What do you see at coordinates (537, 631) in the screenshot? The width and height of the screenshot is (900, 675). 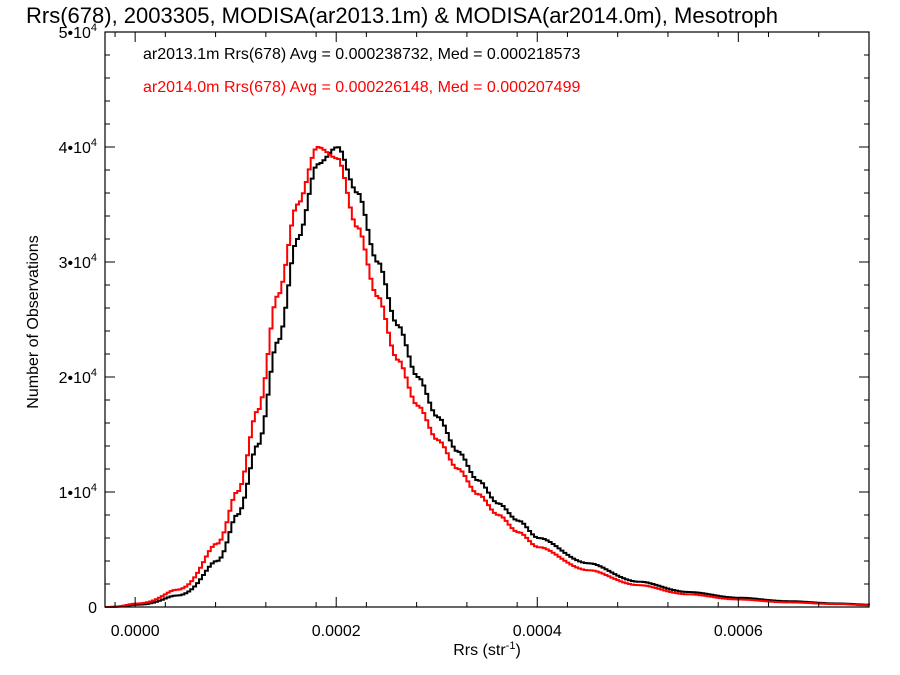 I see `x-tick-label: 0.0004` at bounding box center [537, 631].